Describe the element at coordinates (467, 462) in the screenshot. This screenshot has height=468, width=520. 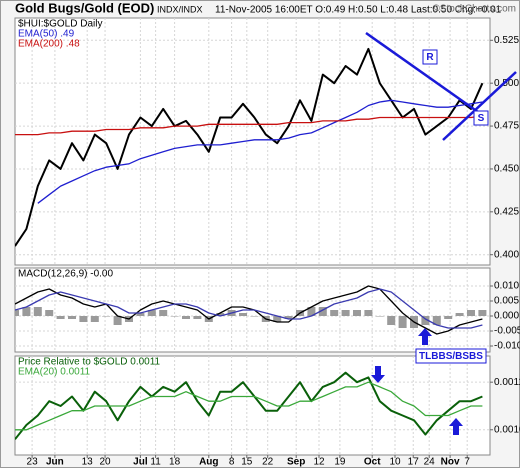
I see `x-tick-label: 7` at that location.